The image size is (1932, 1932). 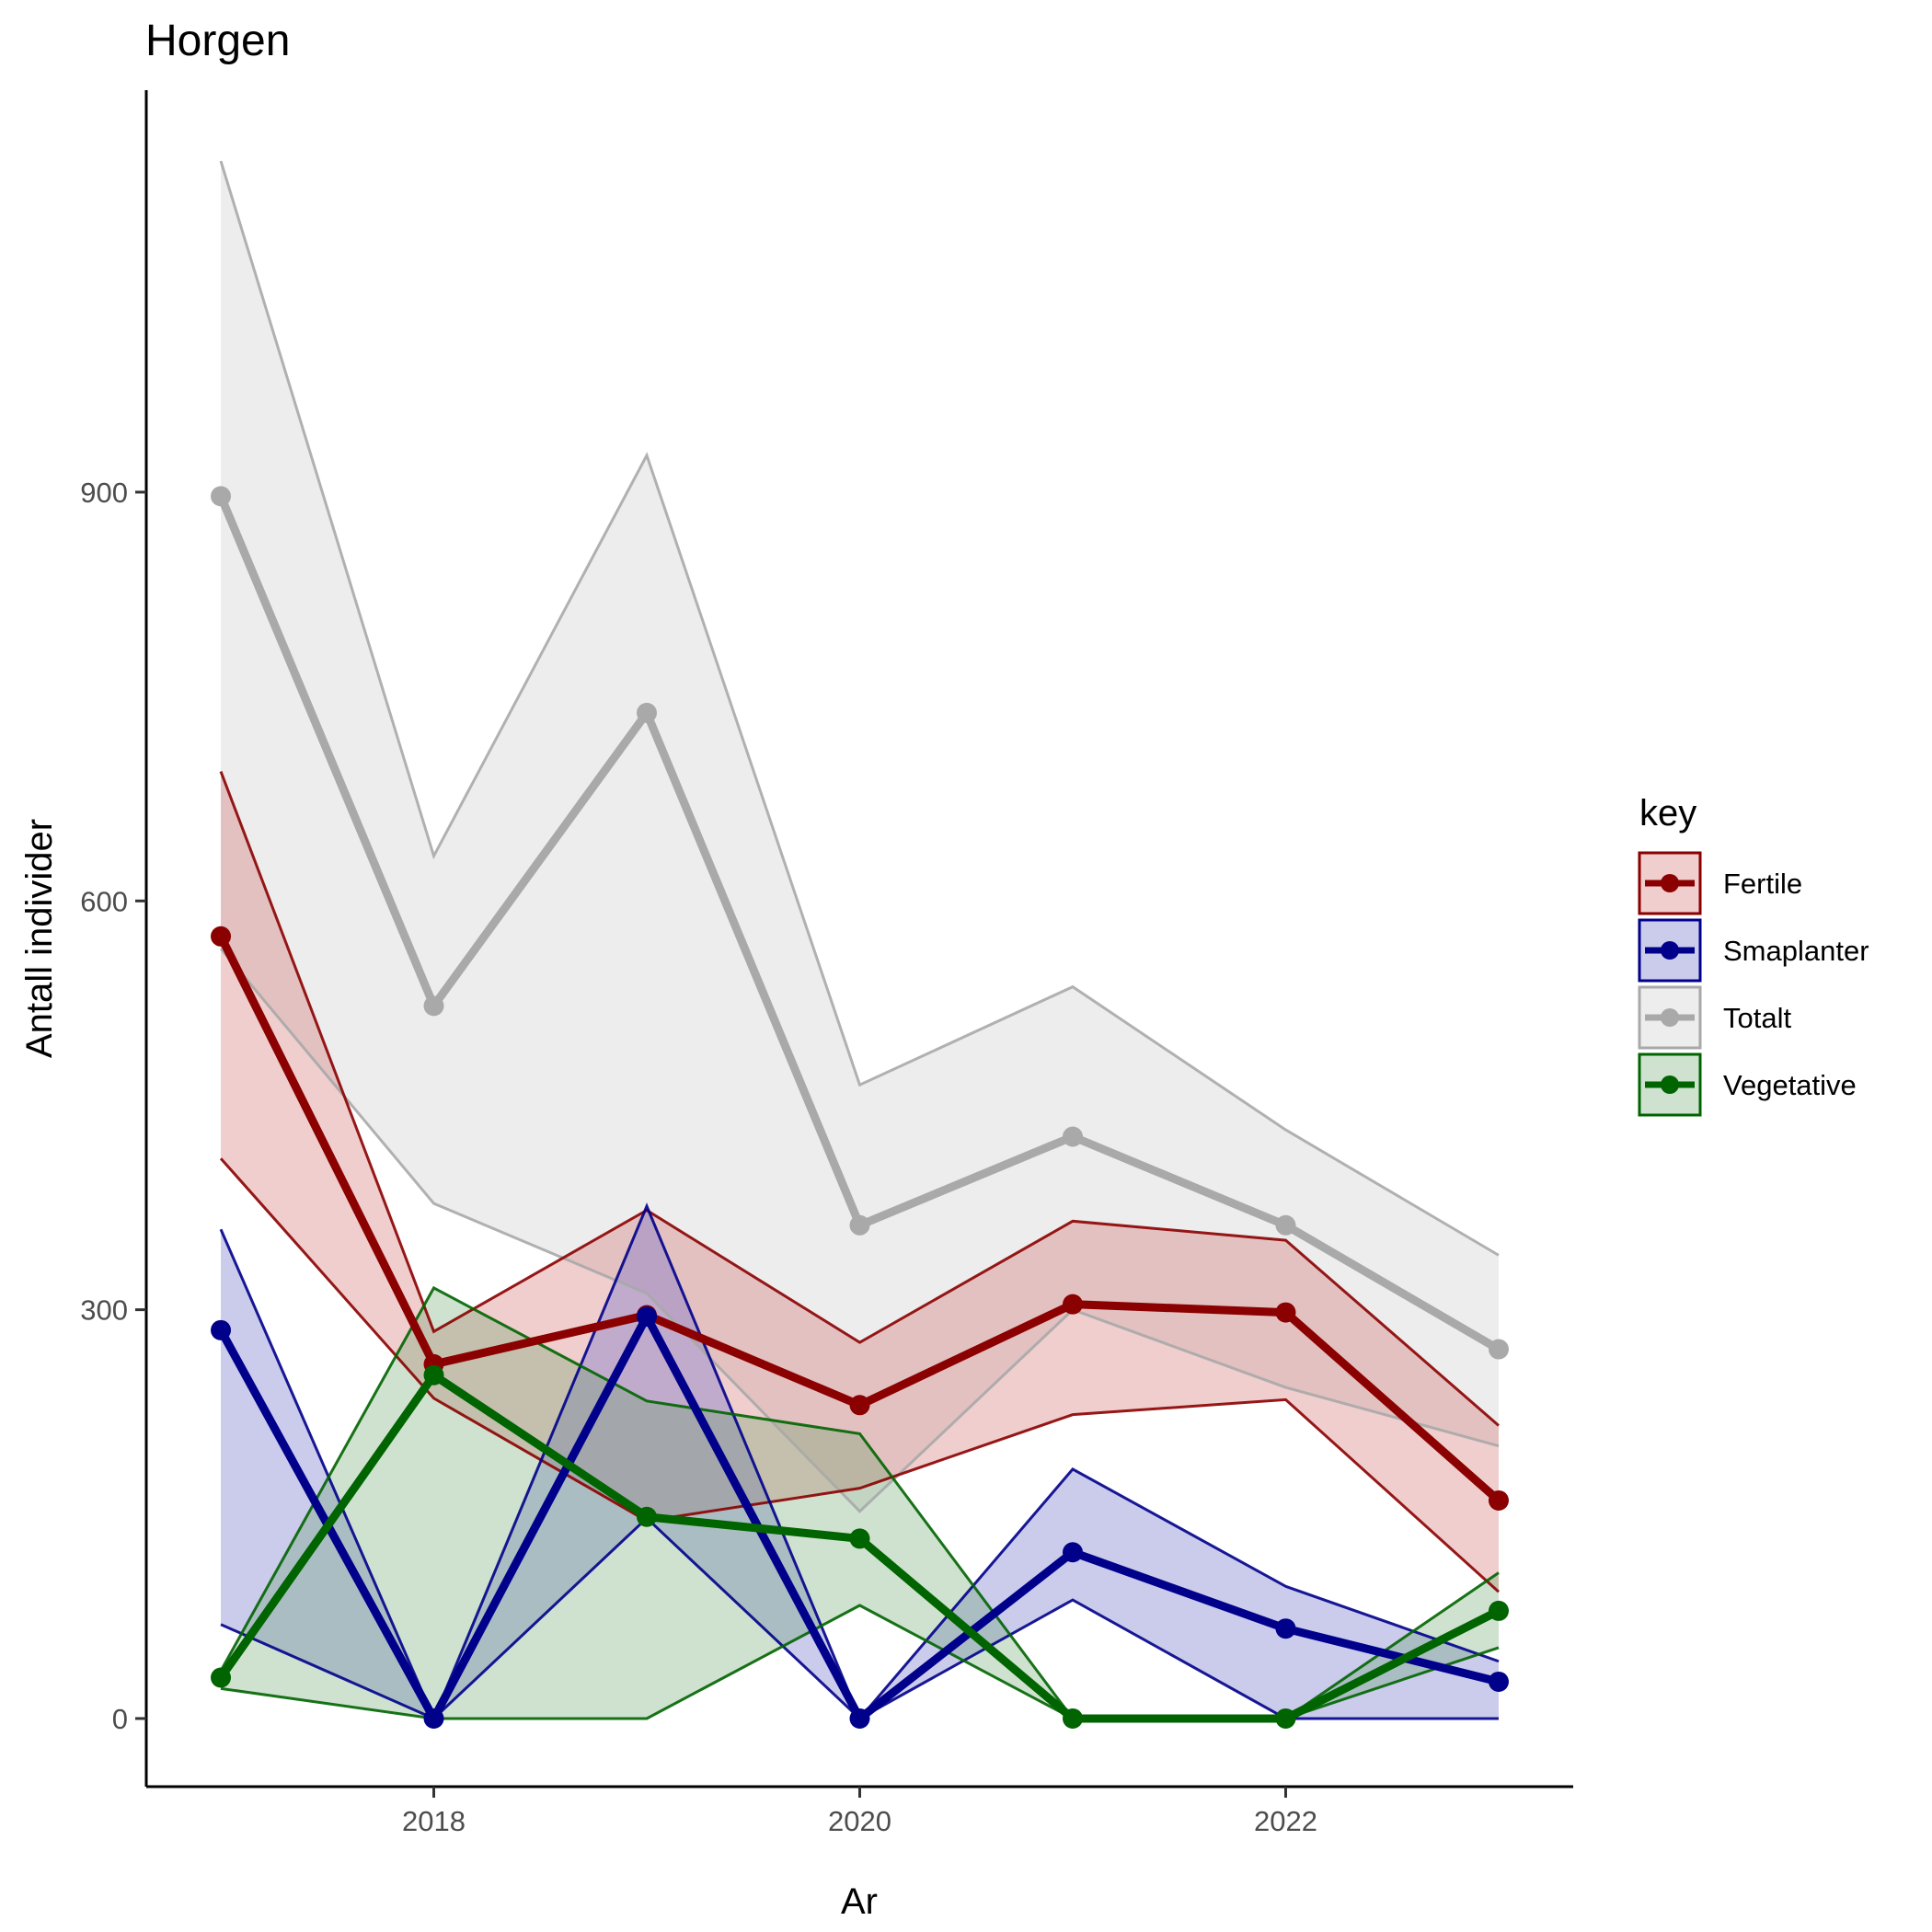 What do you see at coordinates (433, 1718) in the screenshot?
I see `point-smaplanter-2018` at bounding box center [433, 1718].